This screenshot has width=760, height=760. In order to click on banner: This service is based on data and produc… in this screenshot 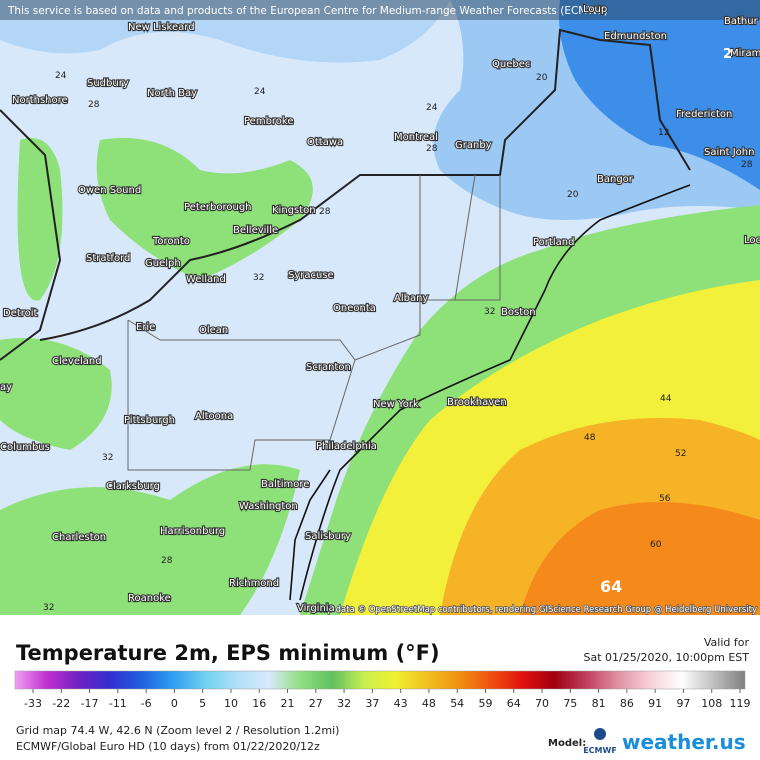, I will do `click(307, 11)`.